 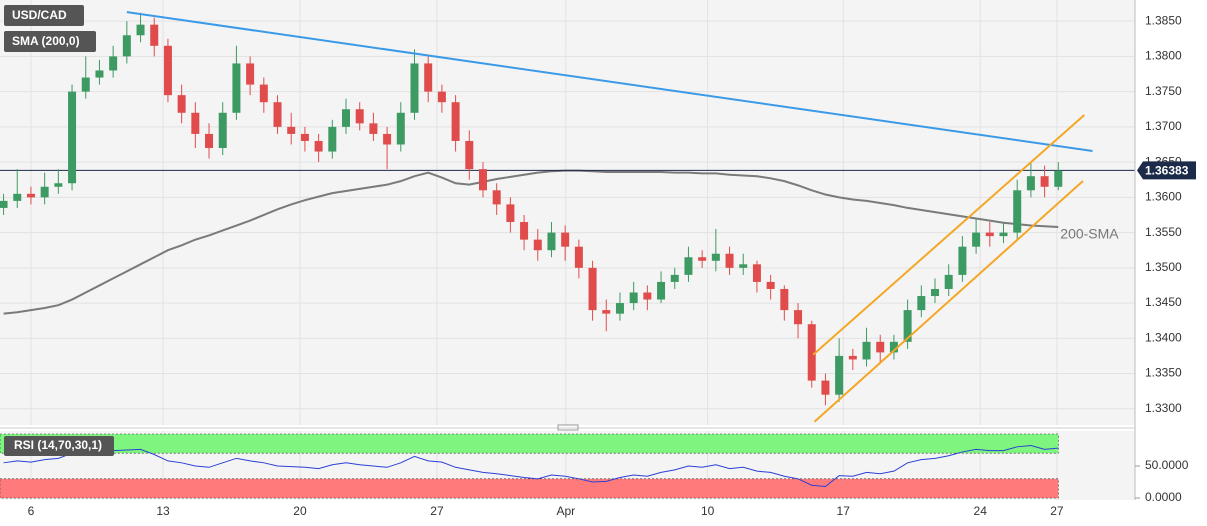 I want to click on indicator-tag, so click(x=50, y=41).